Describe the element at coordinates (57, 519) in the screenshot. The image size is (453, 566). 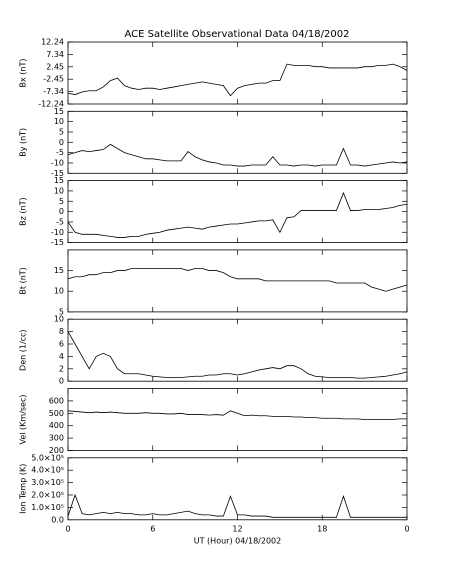
I see `y-tick-label: 0.0` at that location.